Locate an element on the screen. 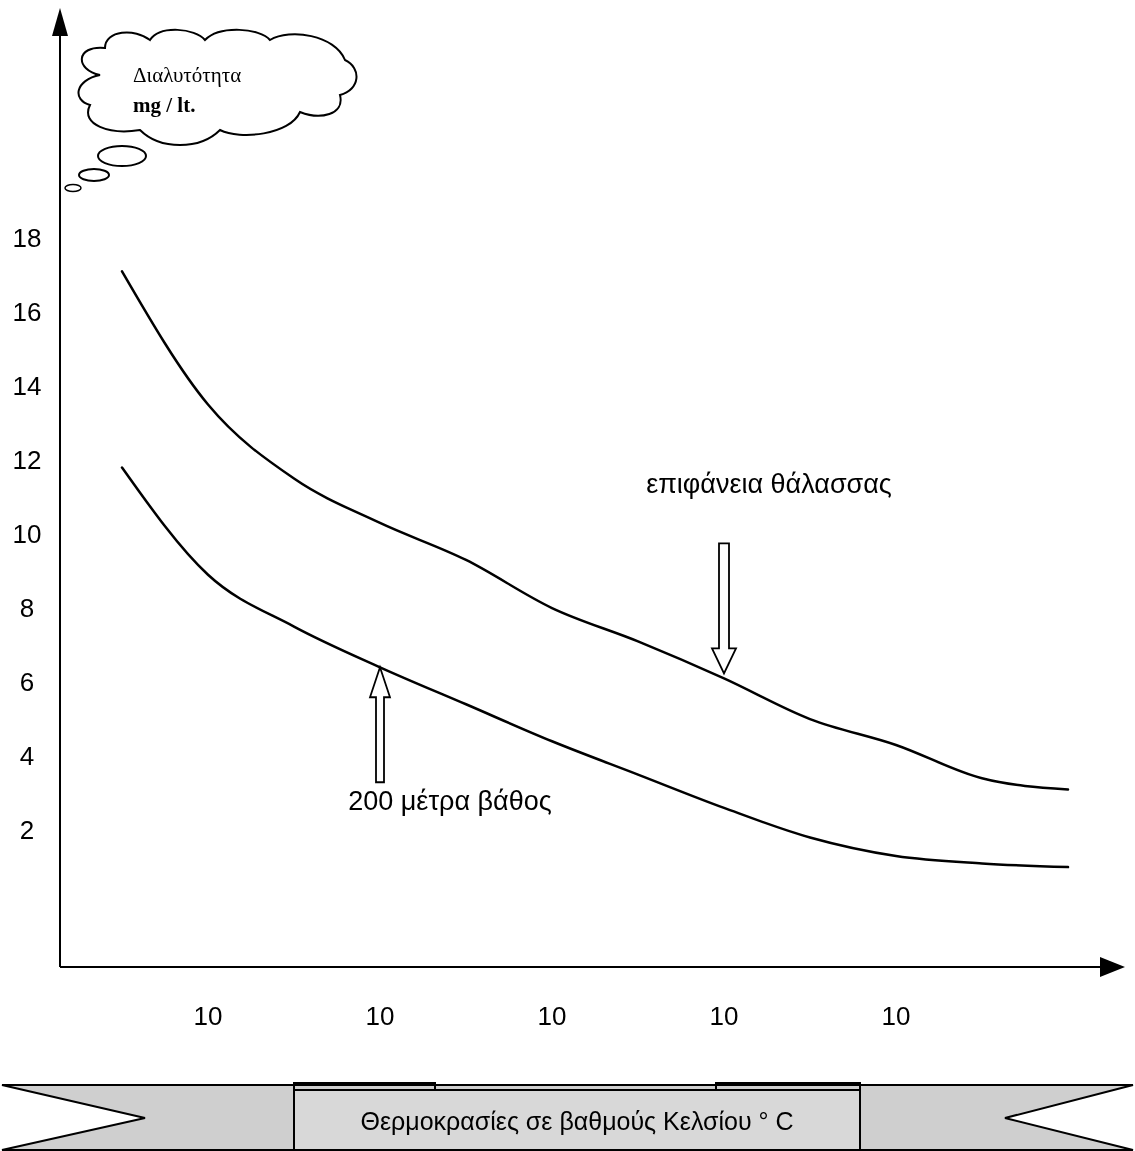 This screenshot has height=1151, width=1135. x-axis-title: Θερμοκρασίες σε βαθμούς Κελσίου ° C is located at coordinates (577, 1121).